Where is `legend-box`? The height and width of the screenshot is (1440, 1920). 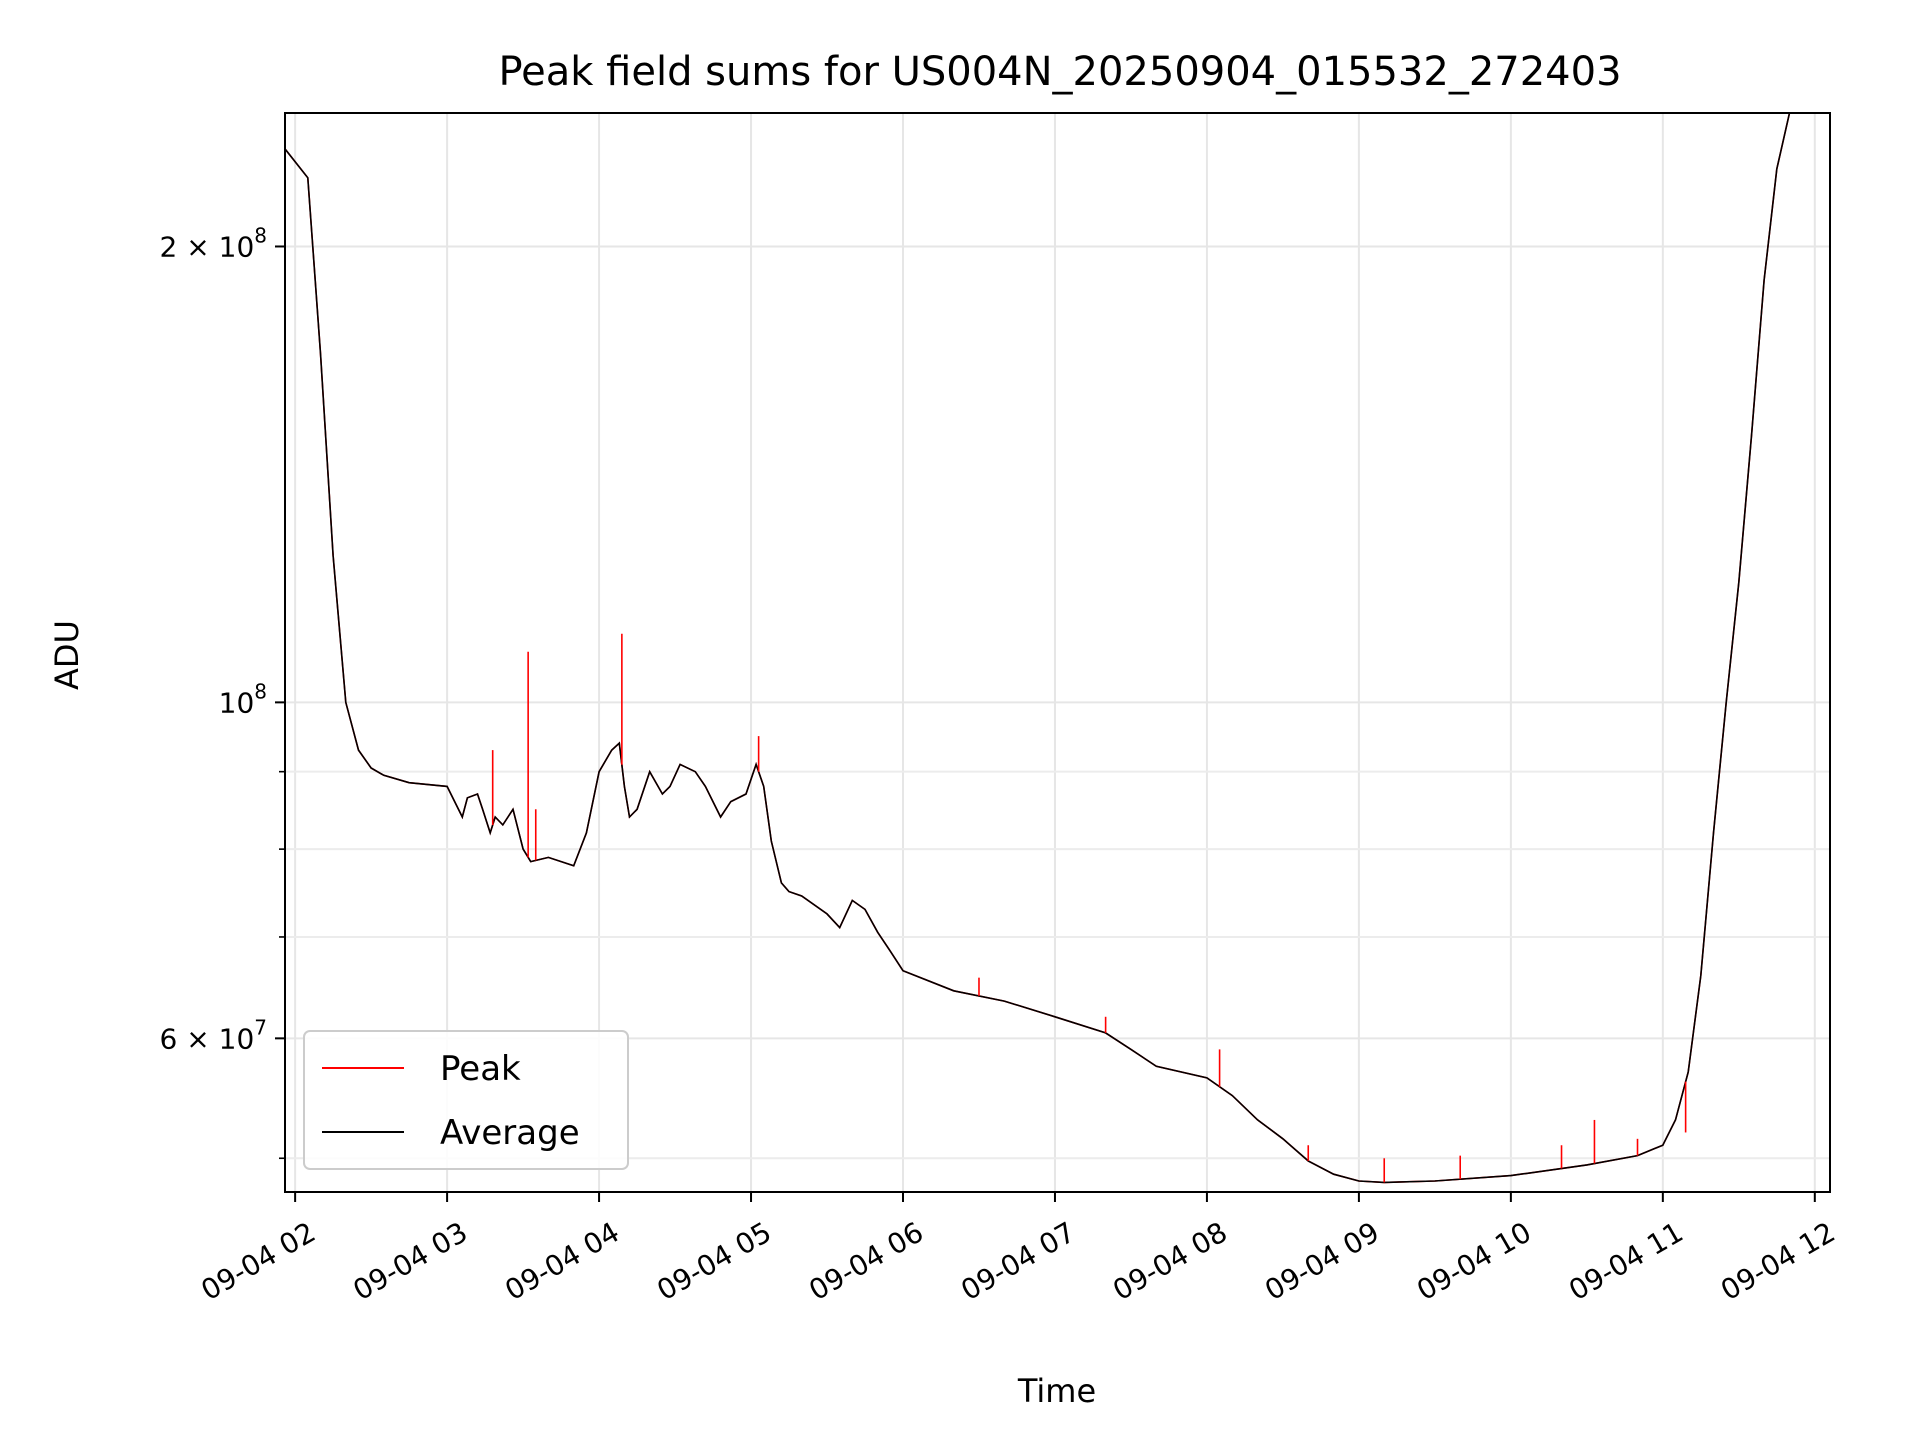 legend-box is located at coordinates (466, 1100).